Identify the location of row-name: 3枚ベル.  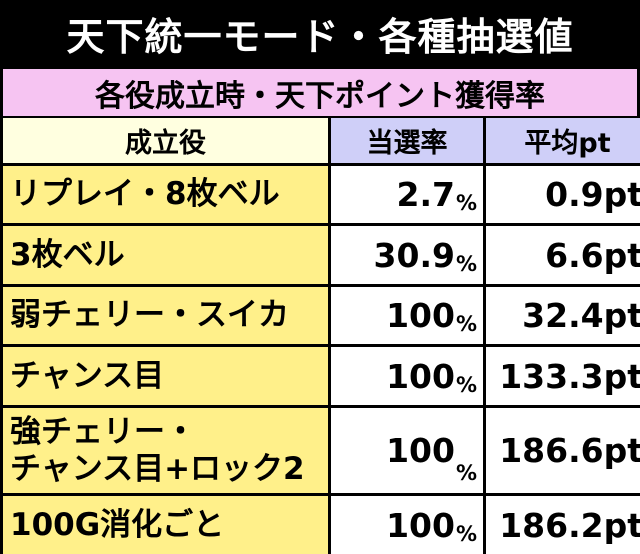
(165, 255).